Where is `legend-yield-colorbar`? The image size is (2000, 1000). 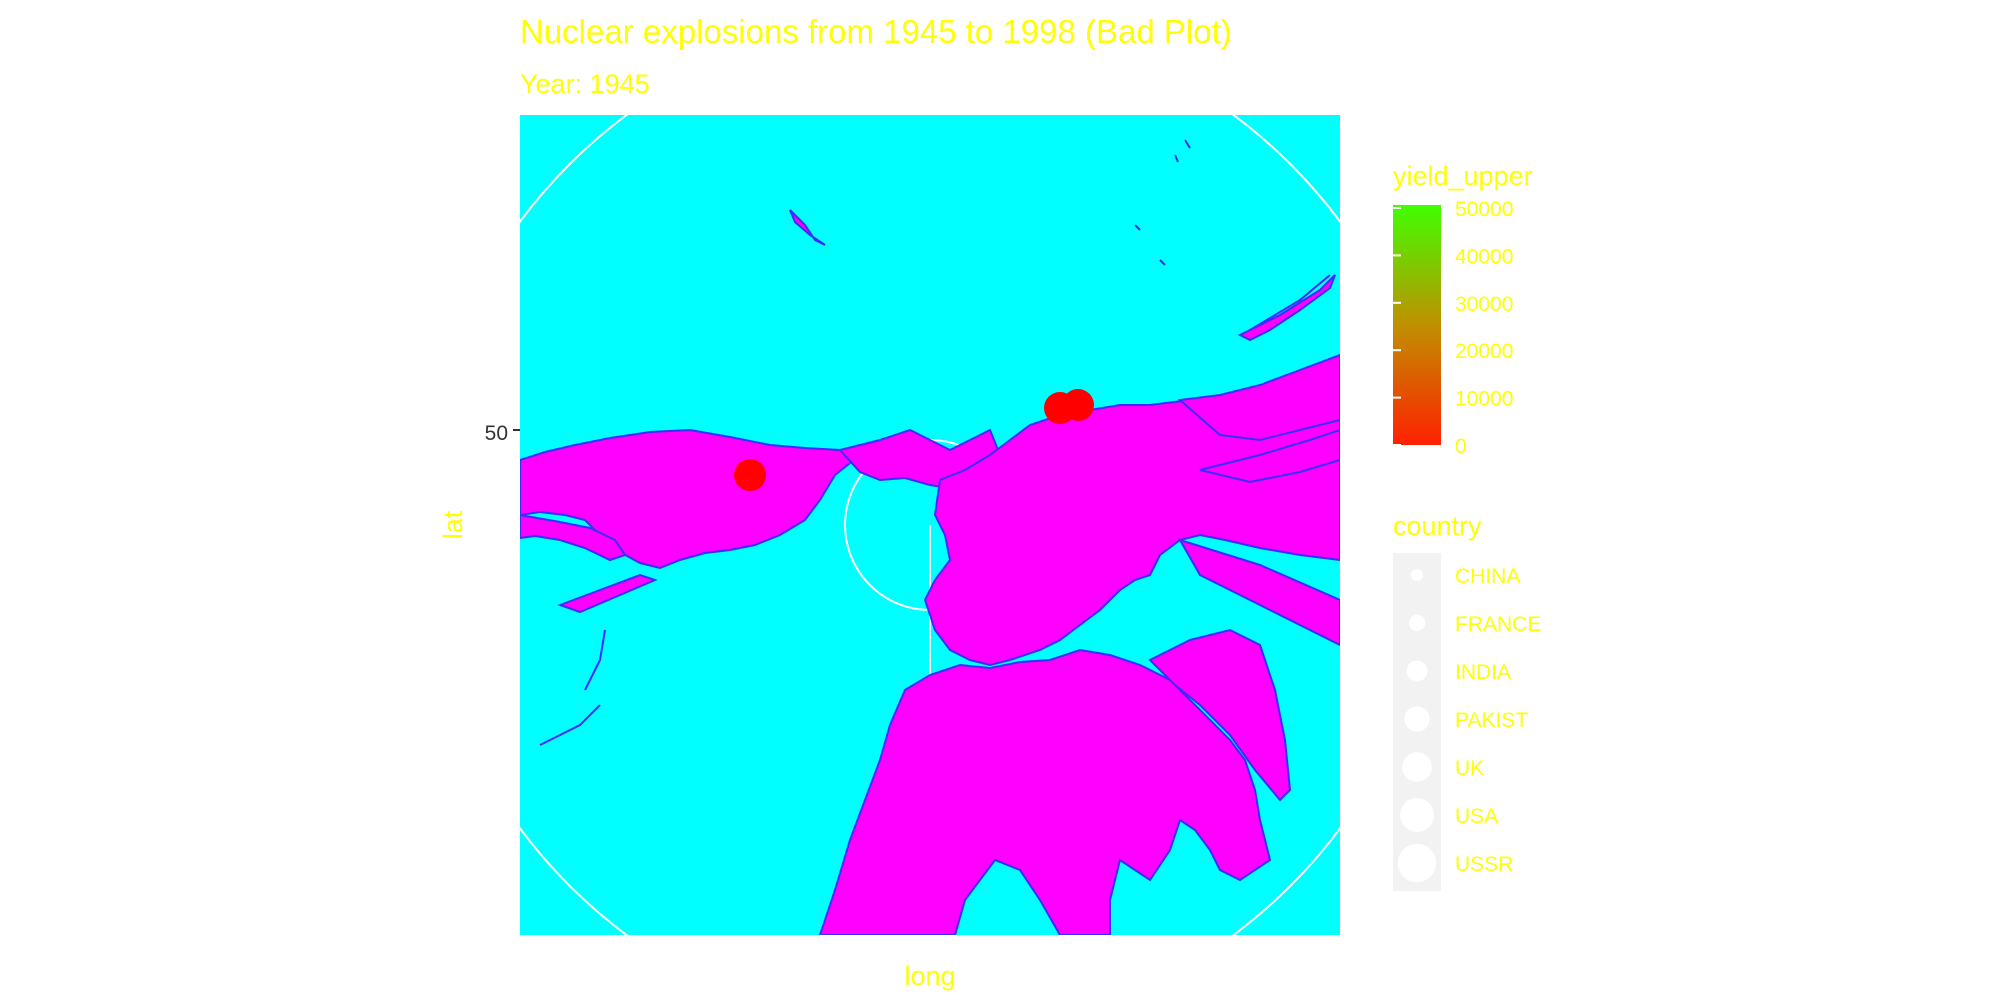
legend-yield-colorbar is located at coordinates (1417, 325).